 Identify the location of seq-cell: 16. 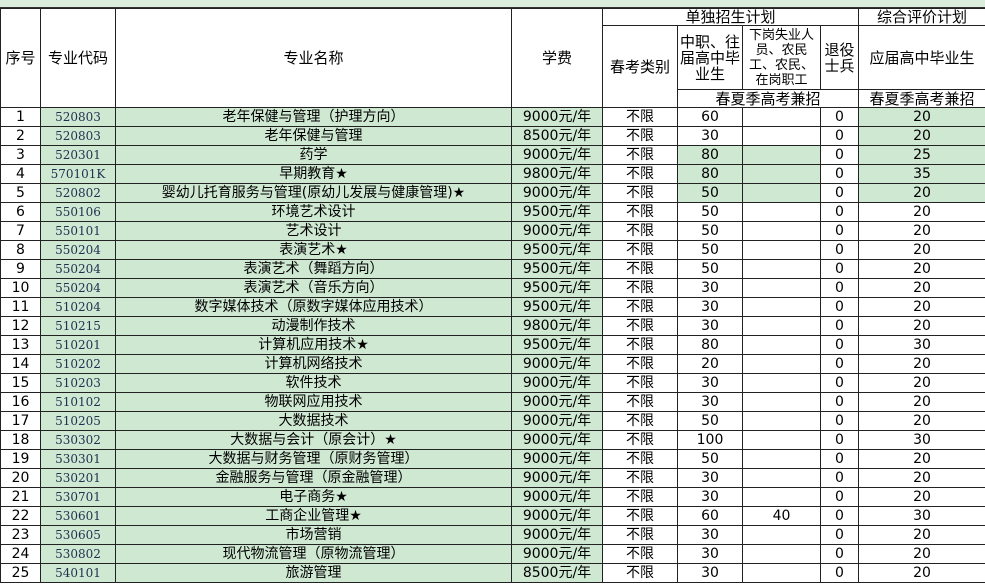
(20, 402).